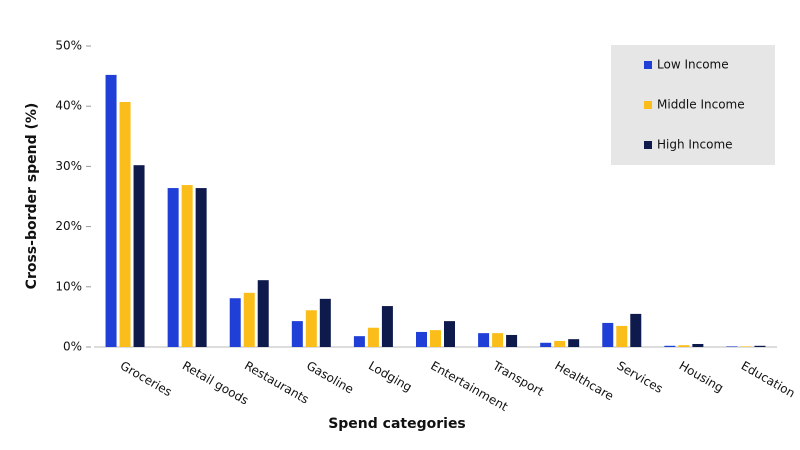 The height and width of the screenshot is (450, 800). I want to click on x-tick-label: Groceries, so click(146, 379).